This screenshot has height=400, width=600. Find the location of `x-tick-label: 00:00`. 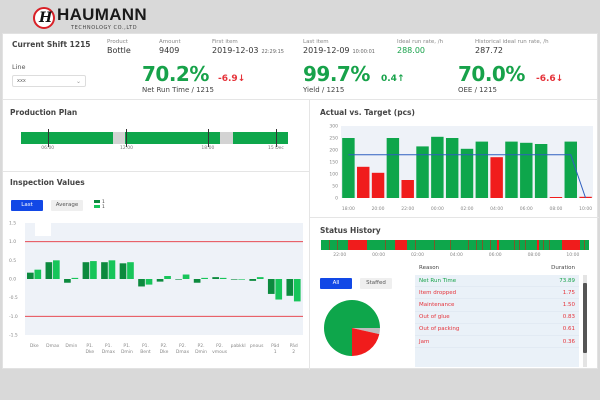

x-tick-label: 00:00 is located at coordinates (437, 209).